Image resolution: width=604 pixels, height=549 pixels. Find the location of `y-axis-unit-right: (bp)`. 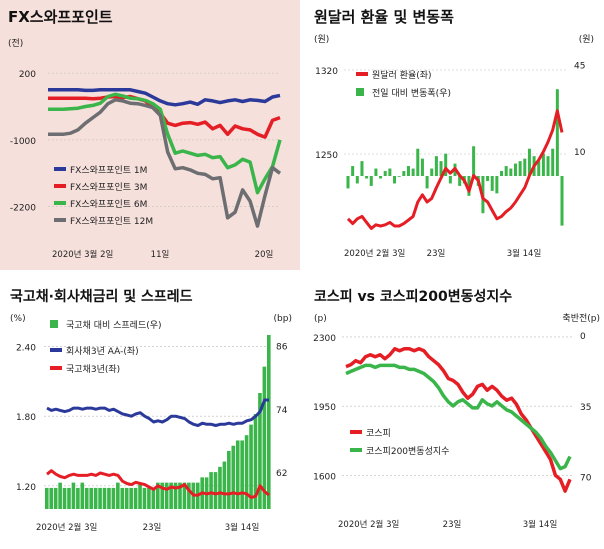

y-axis-unit-right: (bp) is located at coordinates (283, 319).